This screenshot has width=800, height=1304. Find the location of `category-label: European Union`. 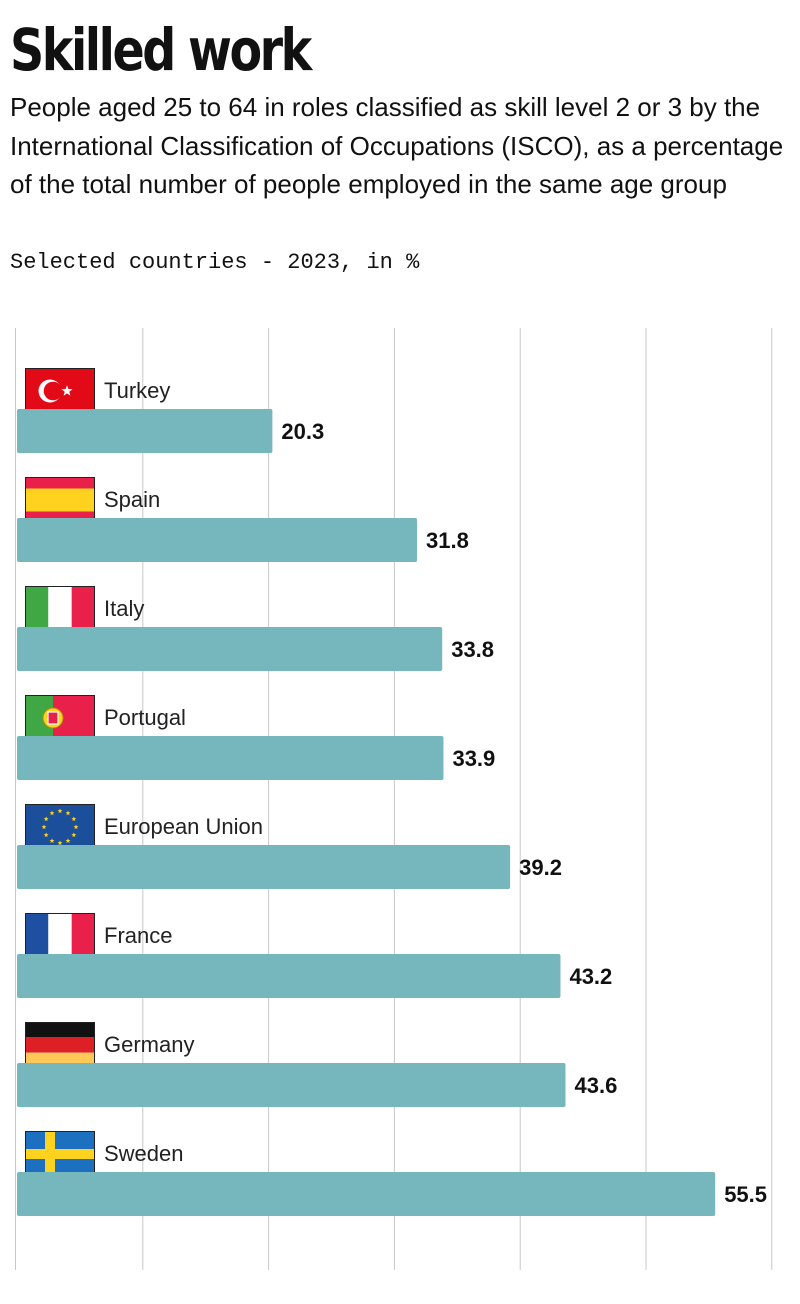

category-label: European Union is located at coordinates (183, 826).